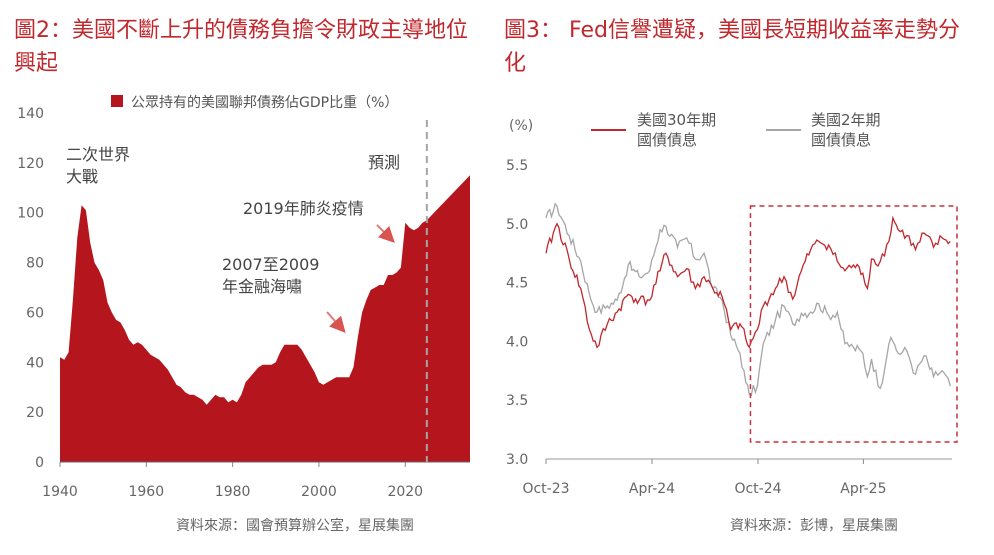 Image resolution: width=994 pixels, height=555 pixels. What do you see at coordinates (517, 284) in the screenshot?
I see `y-tick-label: 4.5` at bounding box center [517, 284].